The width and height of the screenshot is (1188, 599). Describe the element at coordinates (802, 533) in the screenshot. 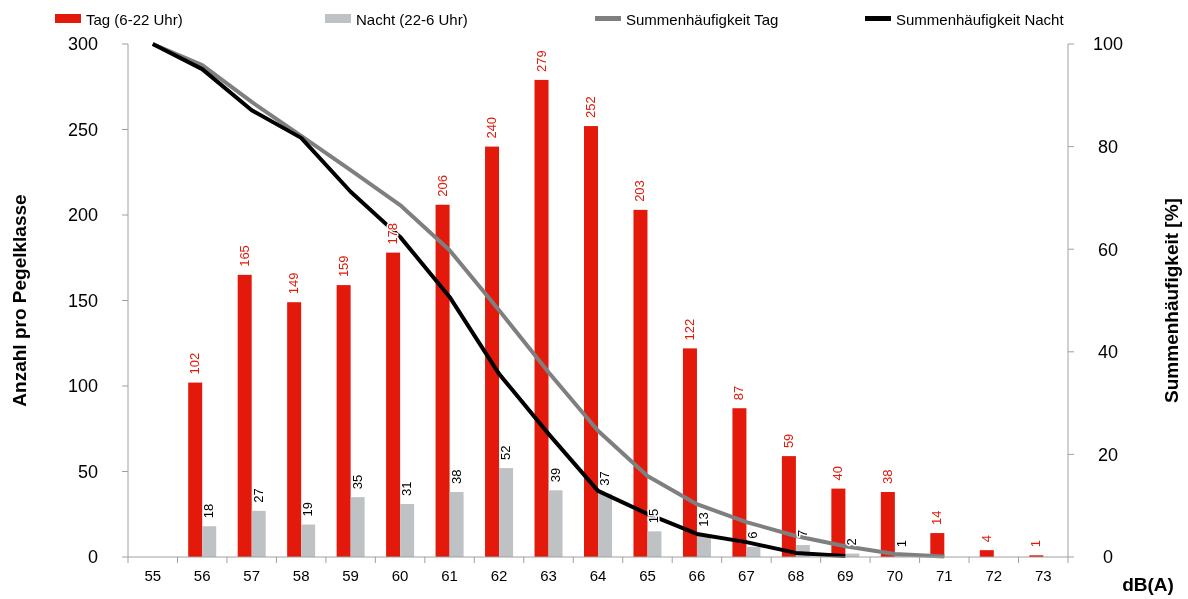

I see `data-label: 7` at that location.